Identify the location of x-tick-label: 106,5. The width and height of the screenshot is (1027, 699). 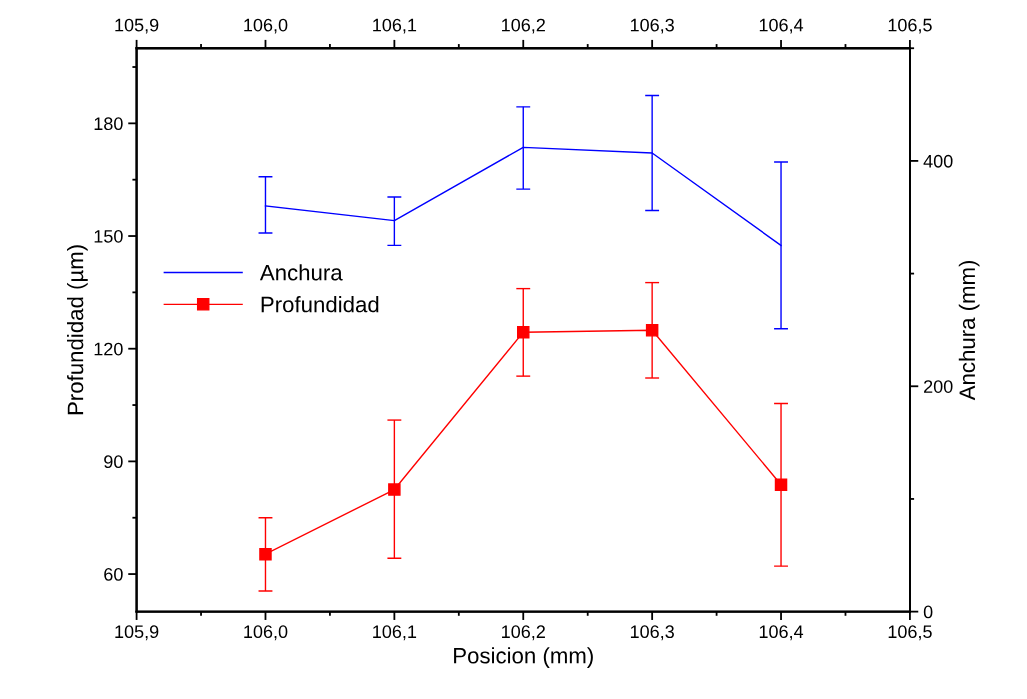
(910, 633).